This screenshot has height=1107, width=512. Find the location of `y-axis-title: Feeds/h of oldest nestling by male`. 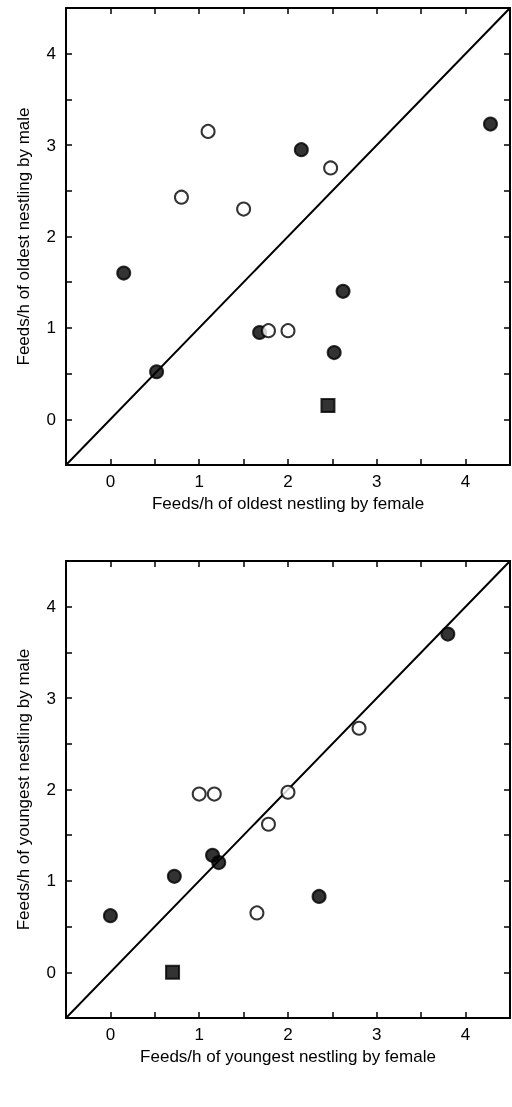

y-axis-title: Feeds/h of oldest nestling by male is located at coordinates (23, 236).